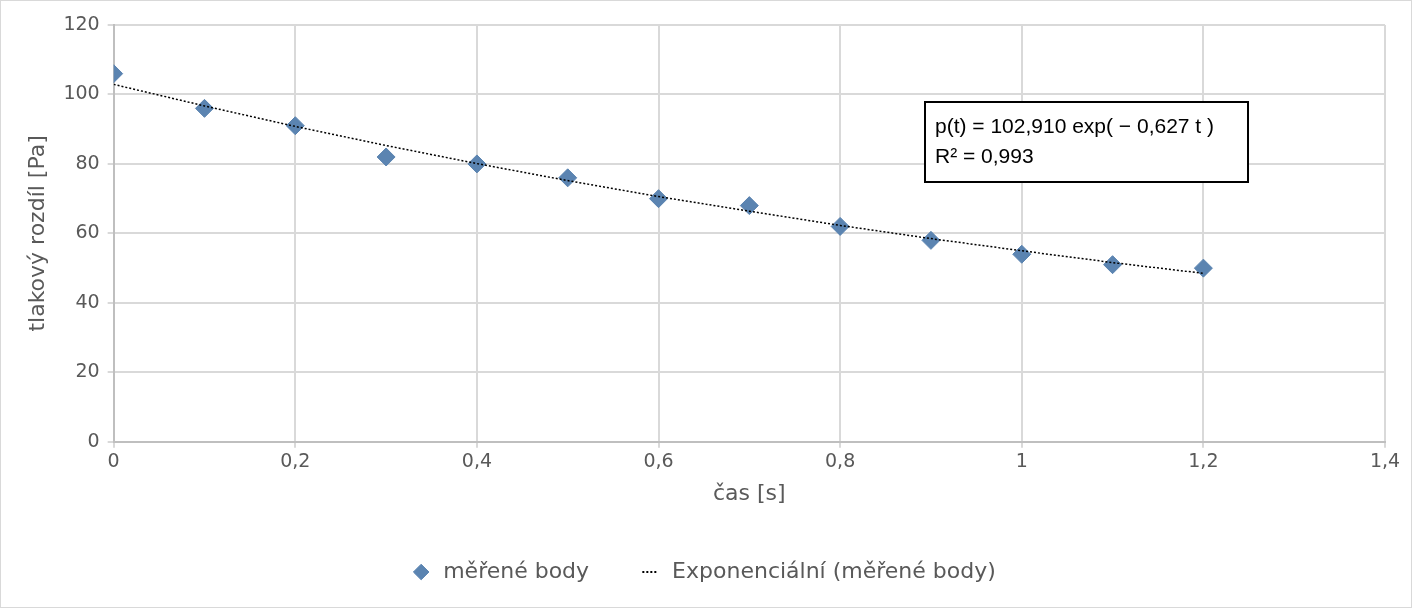  Describe the element at coordinates (87, 231) in the screenshot. I see `y-tick-label: 60` at that location.